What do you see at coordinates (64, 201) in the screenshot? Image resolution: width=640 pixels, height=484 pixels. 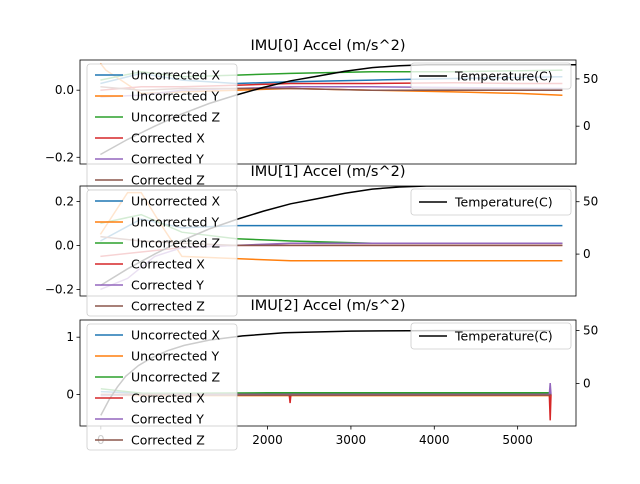 I see `y-tick-label: 0.2` at bounding box center [64, 201].